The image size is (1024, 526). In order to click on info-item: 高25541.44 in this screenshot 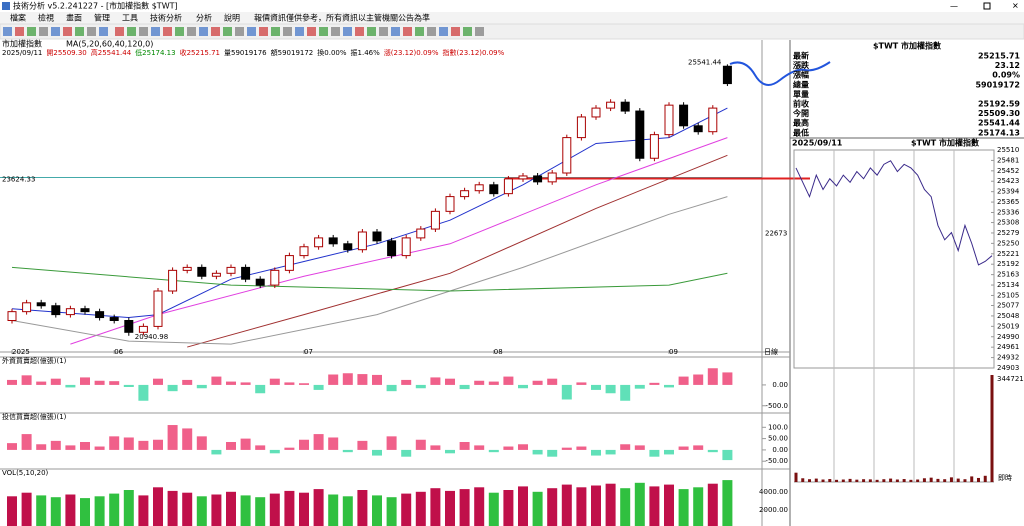, I will do `click(111, 52)`.